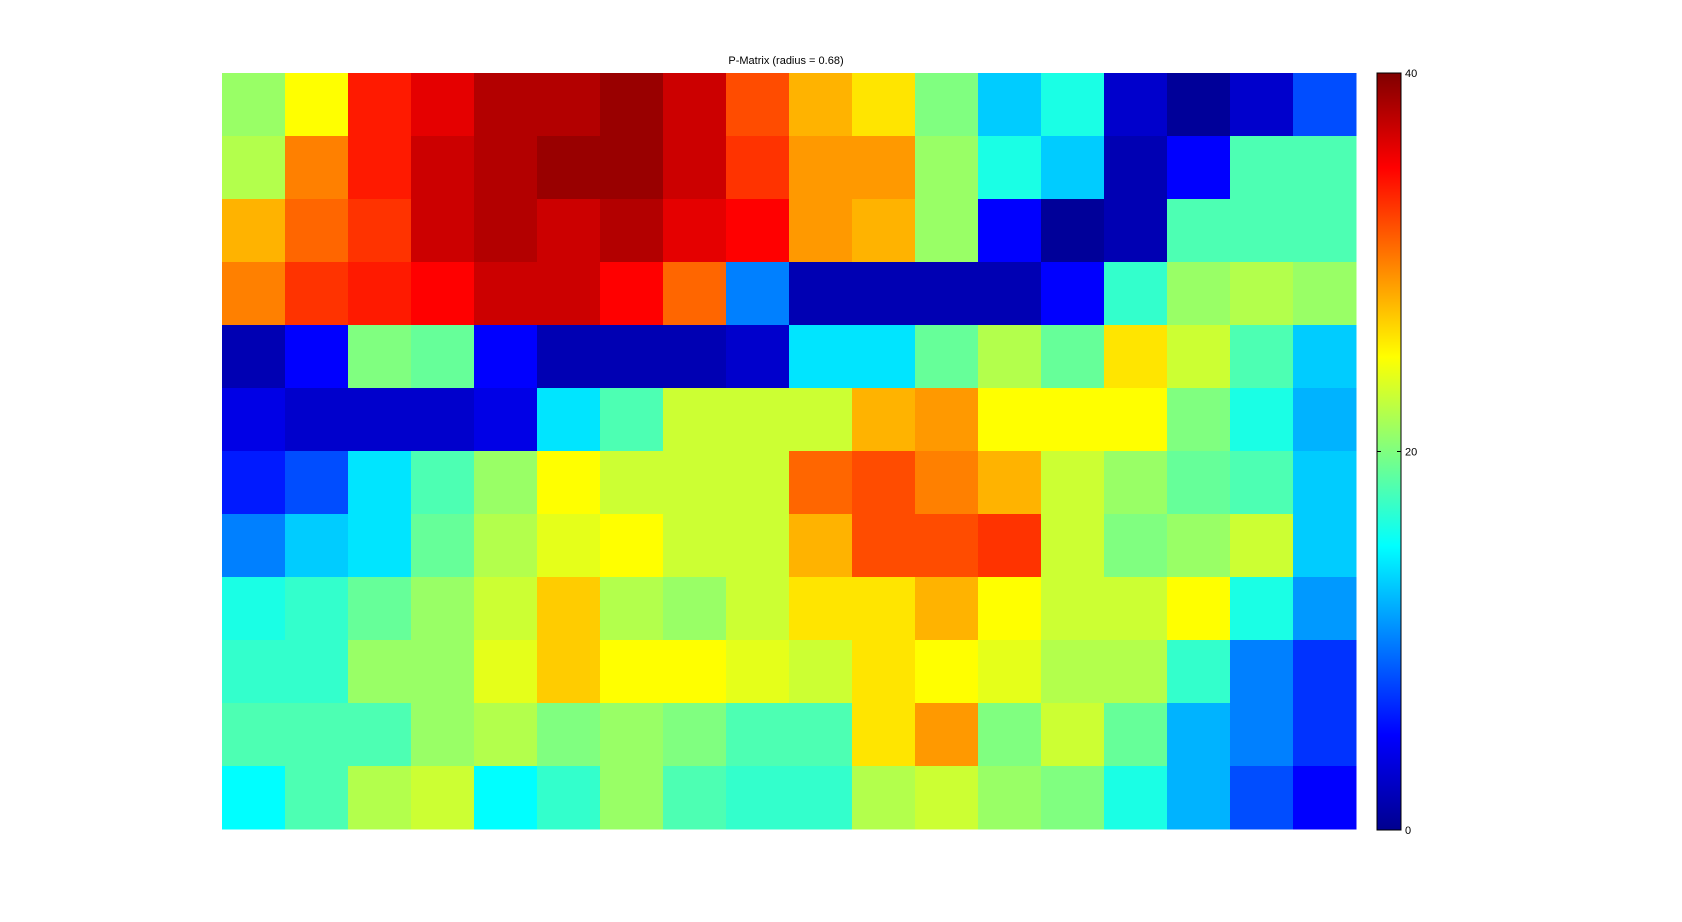 The height and width of the screenshot is (922, 1682). What do you see at coordinates (1411, 74) in the screenshot?
I see `colorbar-tick-label: 40` at bounding box center [1411, 74].